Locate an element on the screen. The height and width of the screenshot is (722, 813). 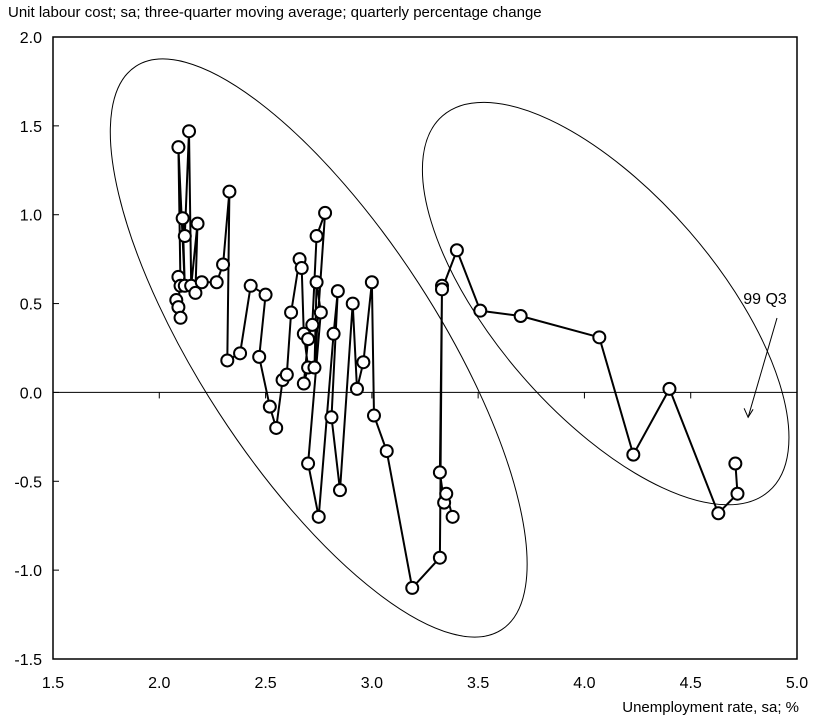
y-tick-label: 2.0 is located at coordinates (31, 38).